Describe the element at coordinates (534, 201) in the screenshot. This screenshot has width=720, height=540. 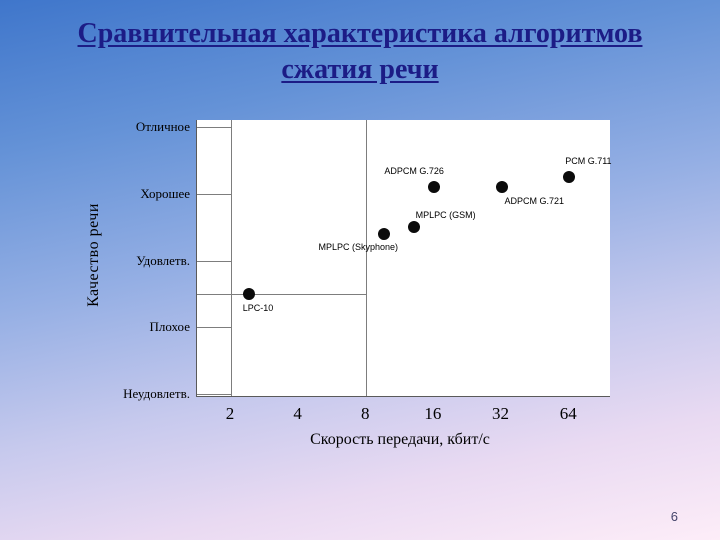
I see `data-point-label: ADPCM G.721` at that location.